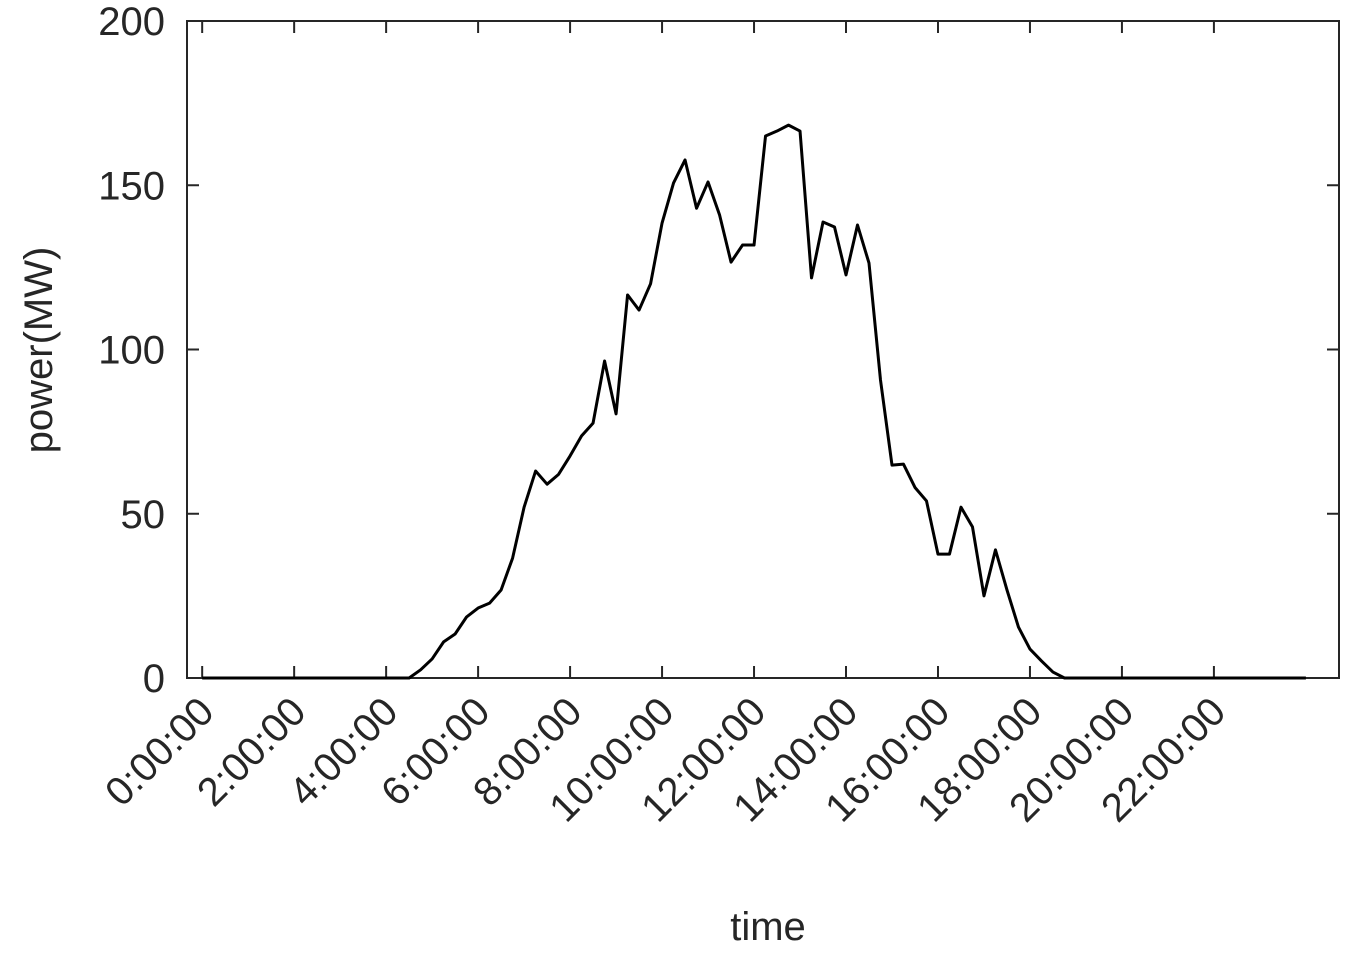  What do you see at coordinates (131, 351) in the screenshot?
I see `y-tick-label: 100` at bounding box center [131, 351].